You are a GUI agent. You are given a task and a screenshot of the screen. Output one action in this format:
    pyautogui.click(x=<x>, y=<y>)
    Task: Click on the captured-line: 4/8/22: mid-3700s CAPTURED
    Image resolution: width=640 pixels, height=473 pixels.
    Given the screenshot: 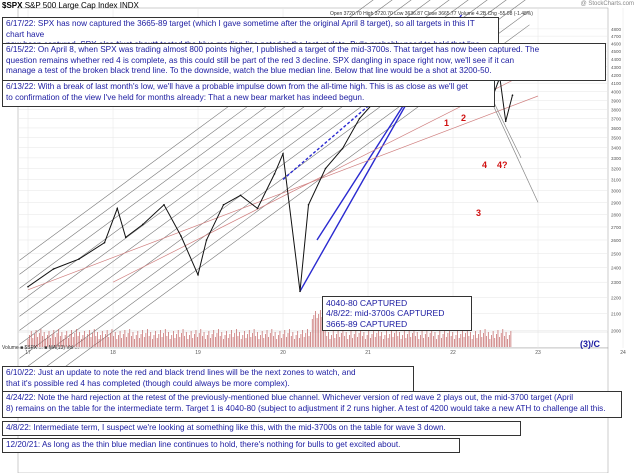 What is the action you would take?
    pyautogui.click(x=385, y=313)
    